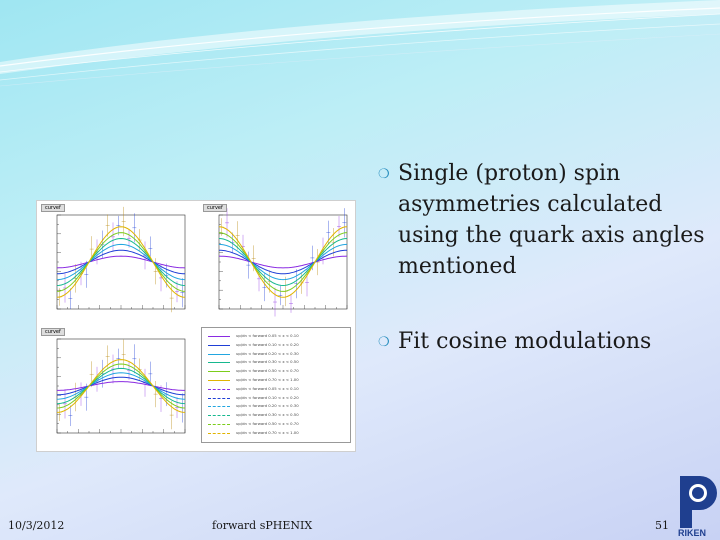 The height and width of the screenshot is (540, 720). I want to click on footer-text: forward sPHENIX, so click(262, 525).